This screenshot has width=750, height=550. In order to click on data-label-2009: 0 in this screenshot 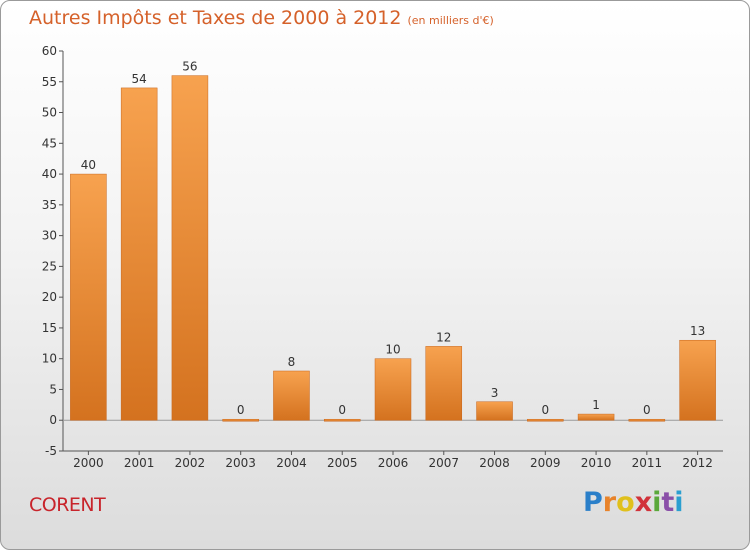, I will do `click(545, 410)`.